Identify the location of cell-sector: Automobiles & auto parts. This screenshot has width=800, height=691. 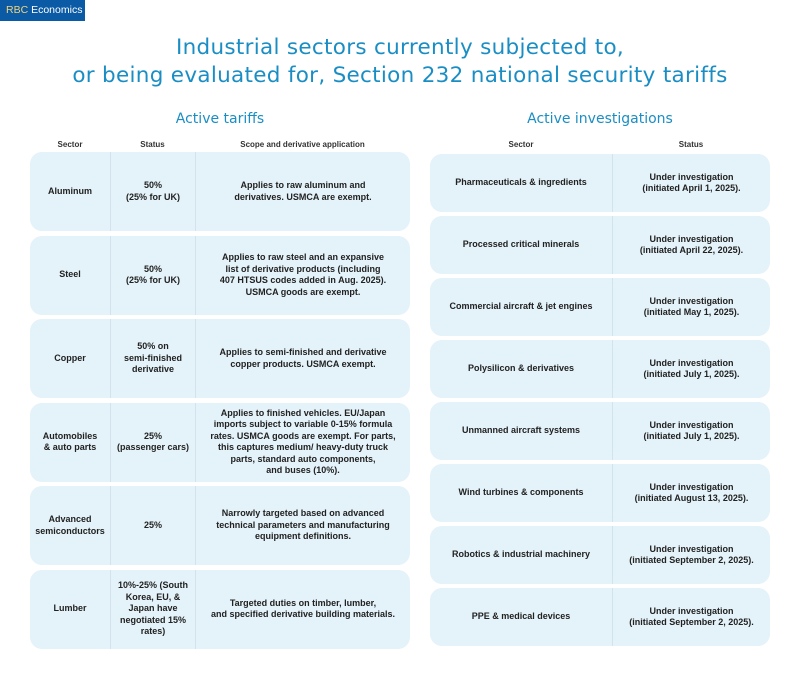
(70, 442).